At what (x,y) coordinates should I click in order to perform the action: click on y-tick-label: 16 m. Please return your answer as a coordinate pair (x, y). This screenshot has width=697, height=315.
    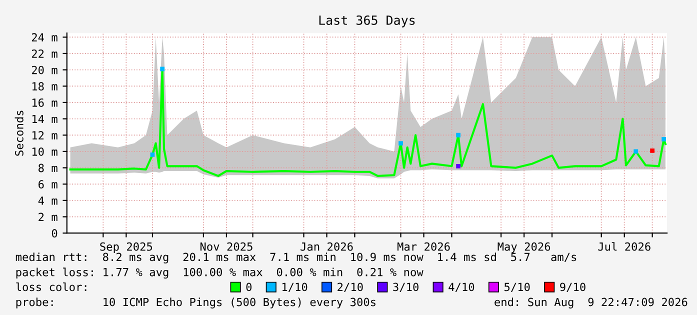
    Looking at the image, I should click on (45, 102).